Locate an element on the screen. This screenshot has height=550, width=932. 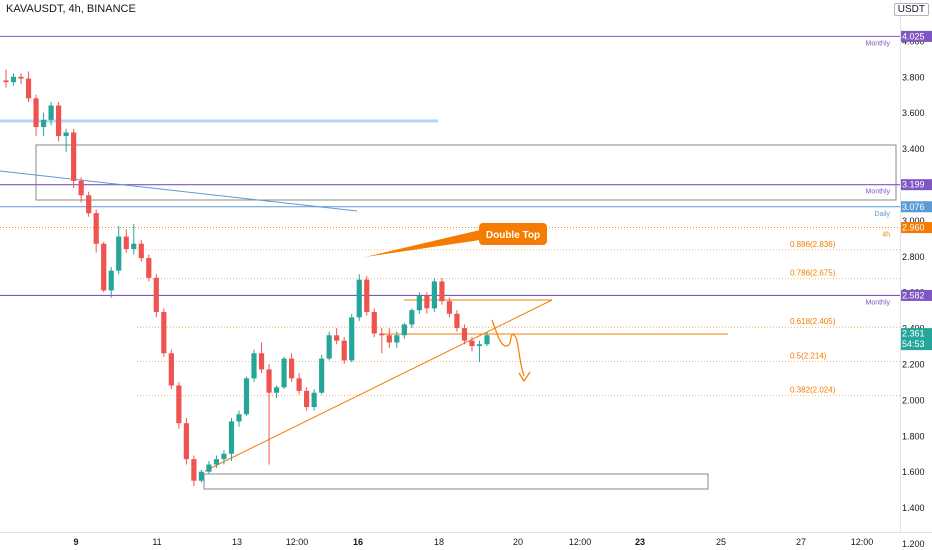
currency-badge: USDT is located at coordinates (911, 9).